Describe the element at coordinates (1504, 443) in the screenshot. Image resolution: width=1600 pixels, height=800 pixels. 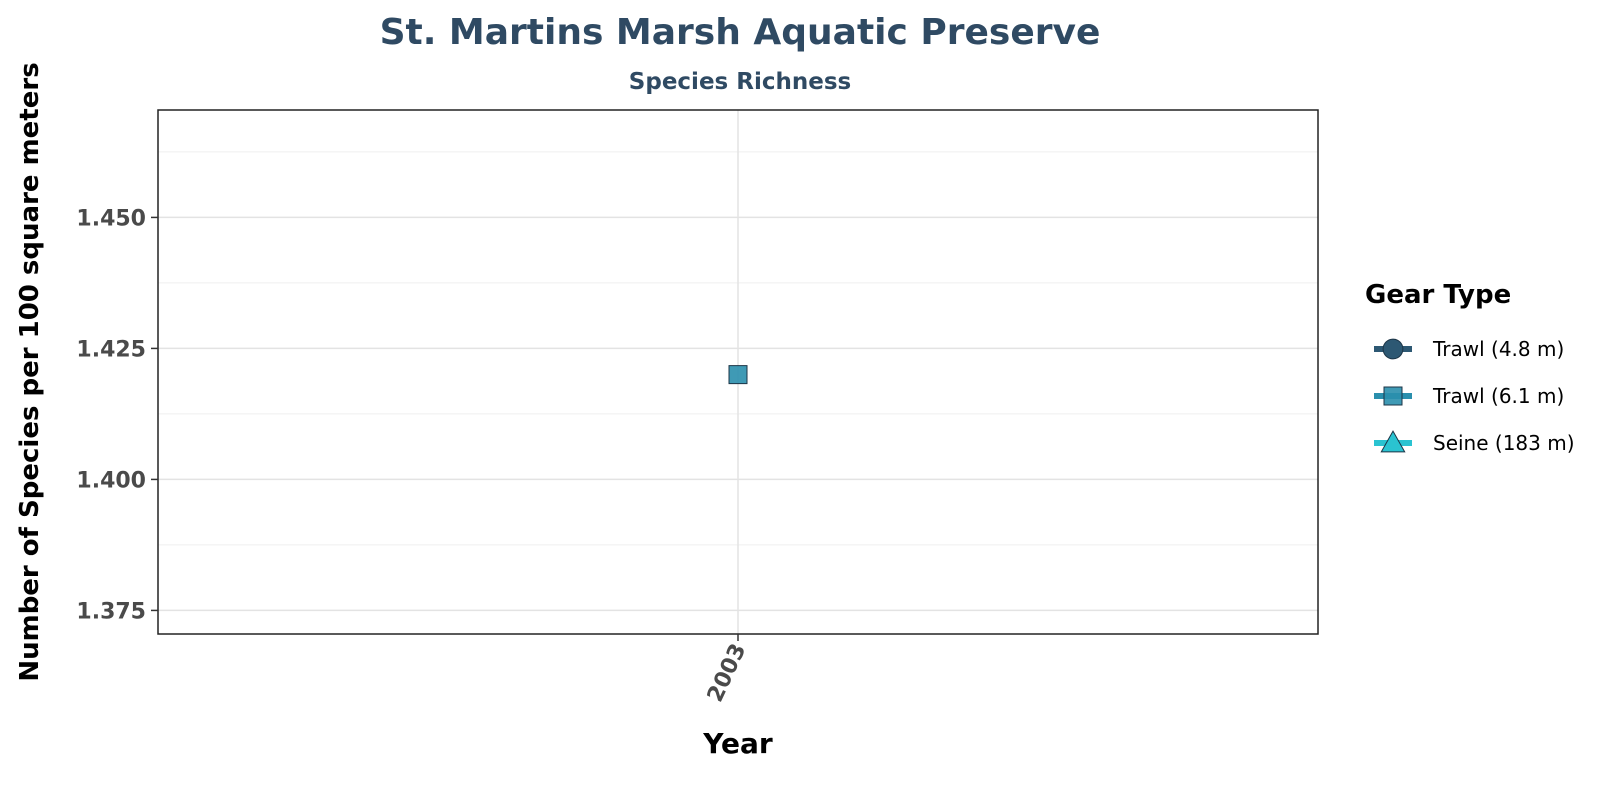
I see `legend-label: Seine (183 m)` at that location.